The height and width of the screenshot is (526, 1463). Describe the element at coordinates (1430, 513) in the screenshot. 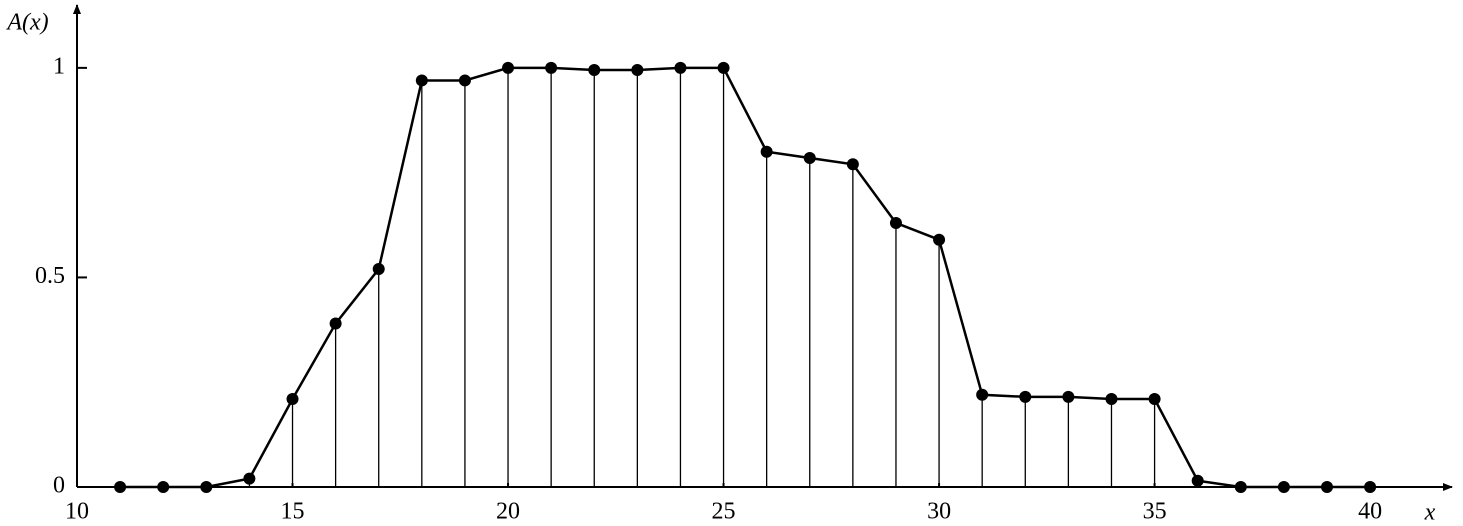

I see `x-axis-label: x` at that location.